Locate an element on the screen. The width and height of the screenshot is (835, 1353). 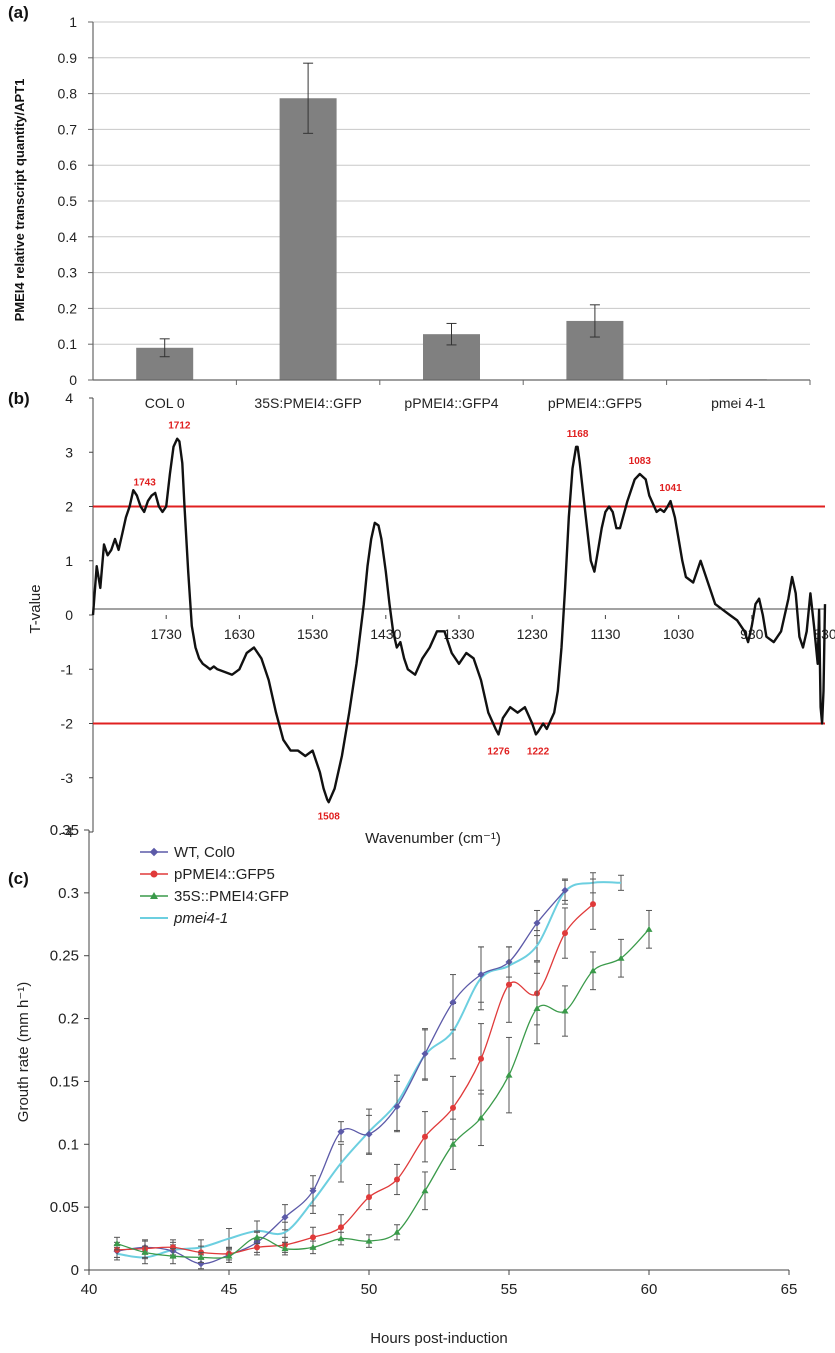
peak-label: 1041 is located at coordinates (670, 488).